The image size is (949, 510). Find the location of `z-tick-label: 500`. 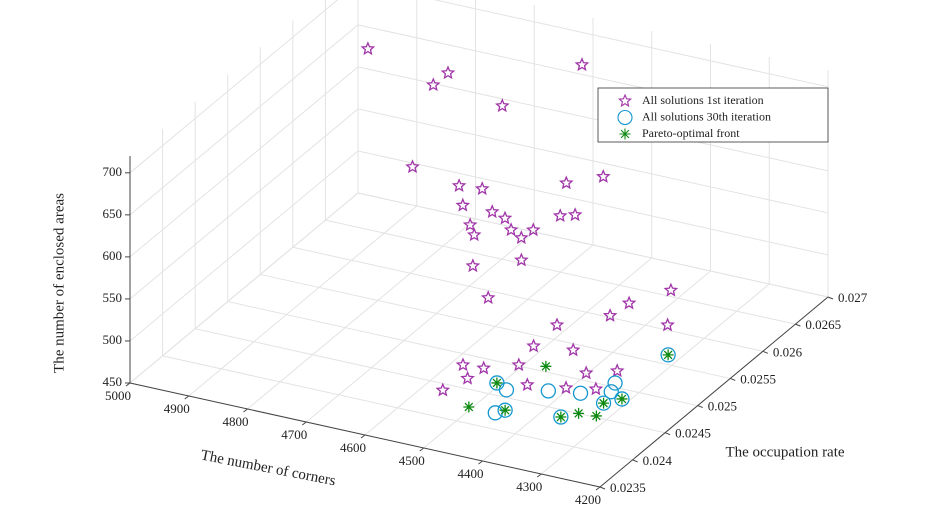

z-tick-label: 500 is located at coordinates (113, 339).